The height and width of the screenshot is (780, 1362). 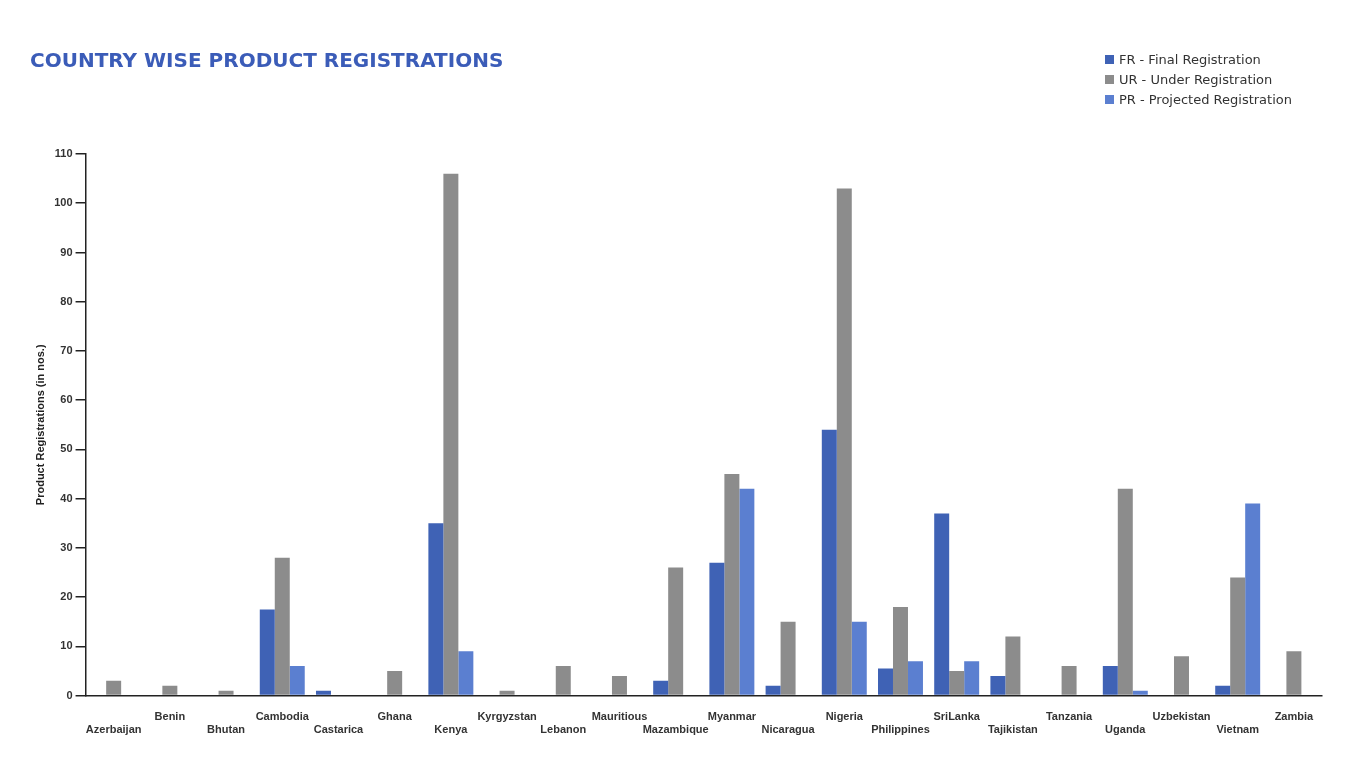 I want to click on x-tick-label: Cambodia, so click(x=282, y=716).